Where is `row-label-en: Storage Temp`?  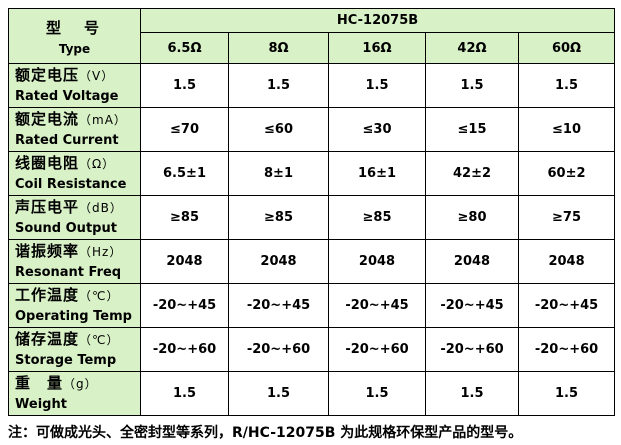
row-label-en: Storage Temp is located at coordinates (66, 360).